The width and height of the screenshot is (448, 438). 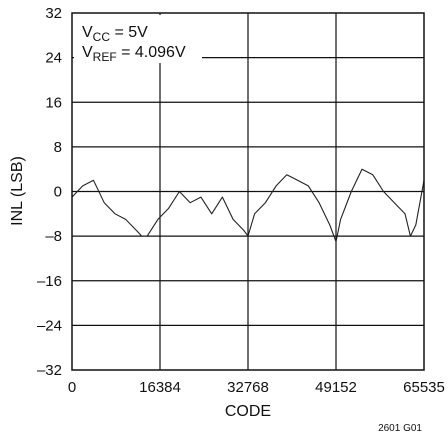 What do you see at coordinates (151, 52) in the screenshot?
I see `legend-vref-rest: = 4.096V` at bounding box center [151, 52].